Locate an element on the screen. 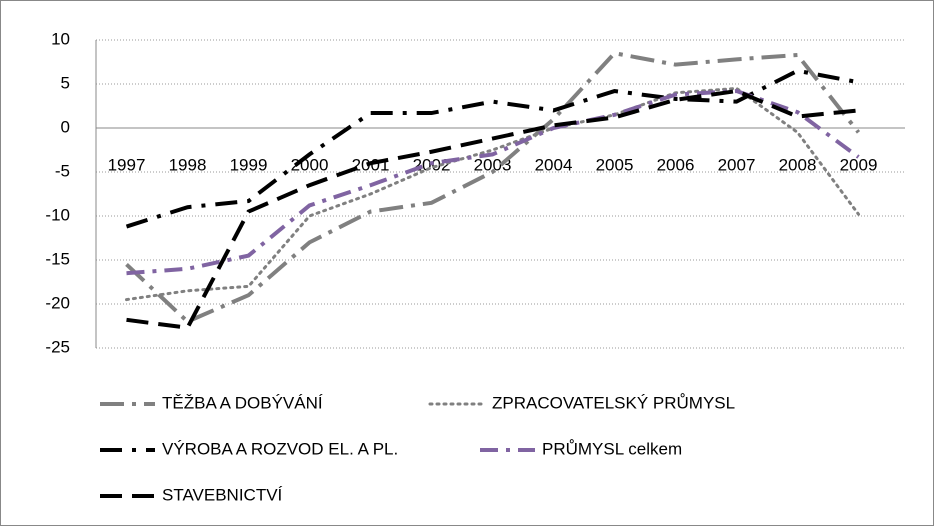 The height and width of the screenshot is (527, 935). y-tick-label: 10 is located at coordinates (60, 38).